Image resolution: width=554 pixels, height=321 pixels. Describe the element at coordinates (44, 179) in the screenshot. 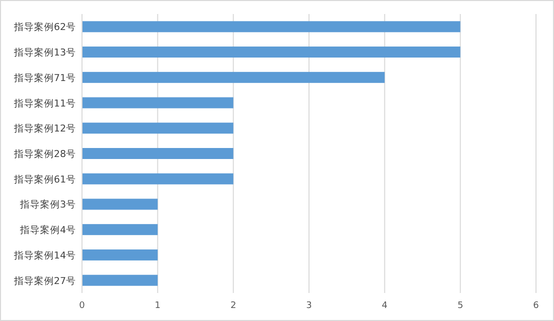

I see `y-tick-label: 指导案例61号` at that location.